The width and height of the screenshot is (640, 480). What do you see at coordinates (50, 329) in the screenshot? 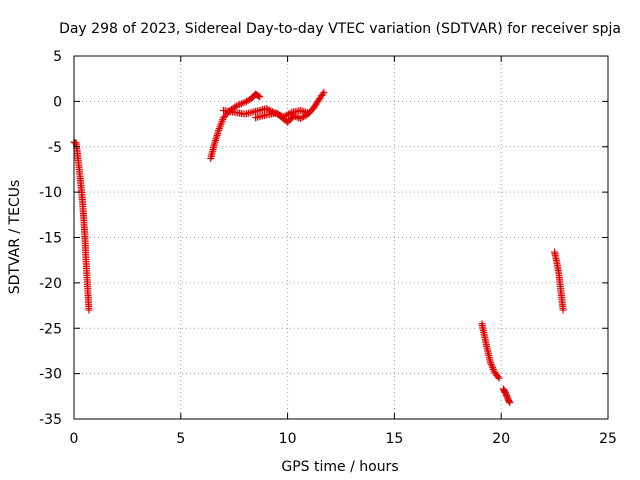
I see `y-tick-label: -25` at bounding box center [50, 329].